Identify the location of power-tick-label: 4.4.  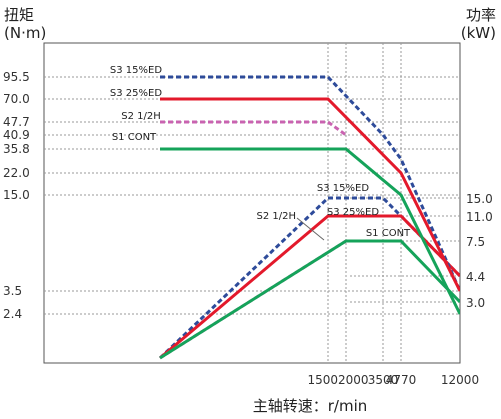
(475, 277).